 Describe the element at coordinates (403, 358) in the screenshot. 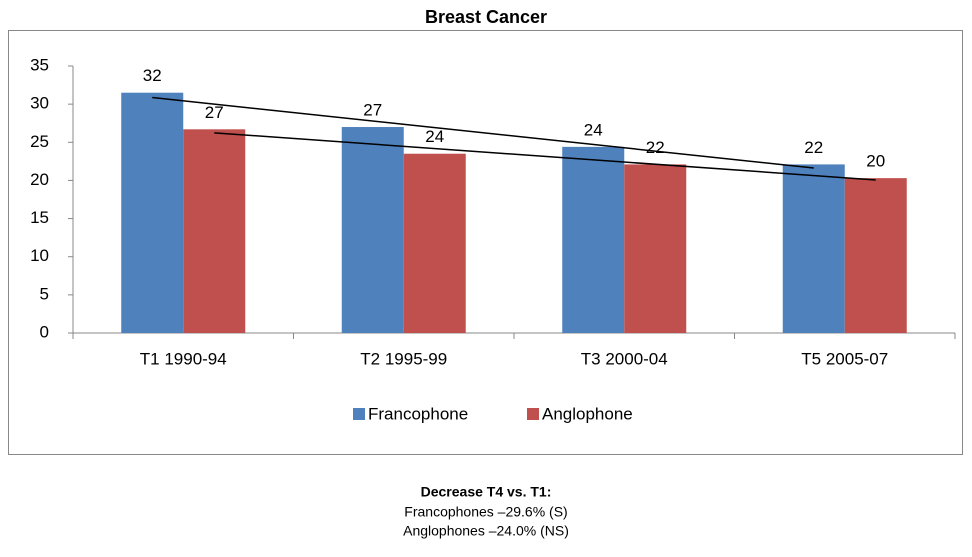

I see `x-tick-label: T2 1995-99` at that location.